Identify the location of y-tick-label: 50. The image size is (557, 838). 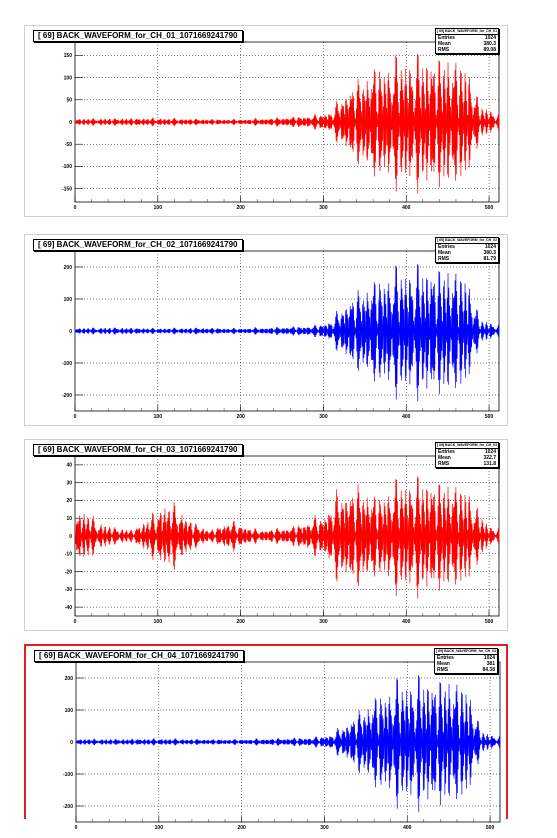
(69, 101).